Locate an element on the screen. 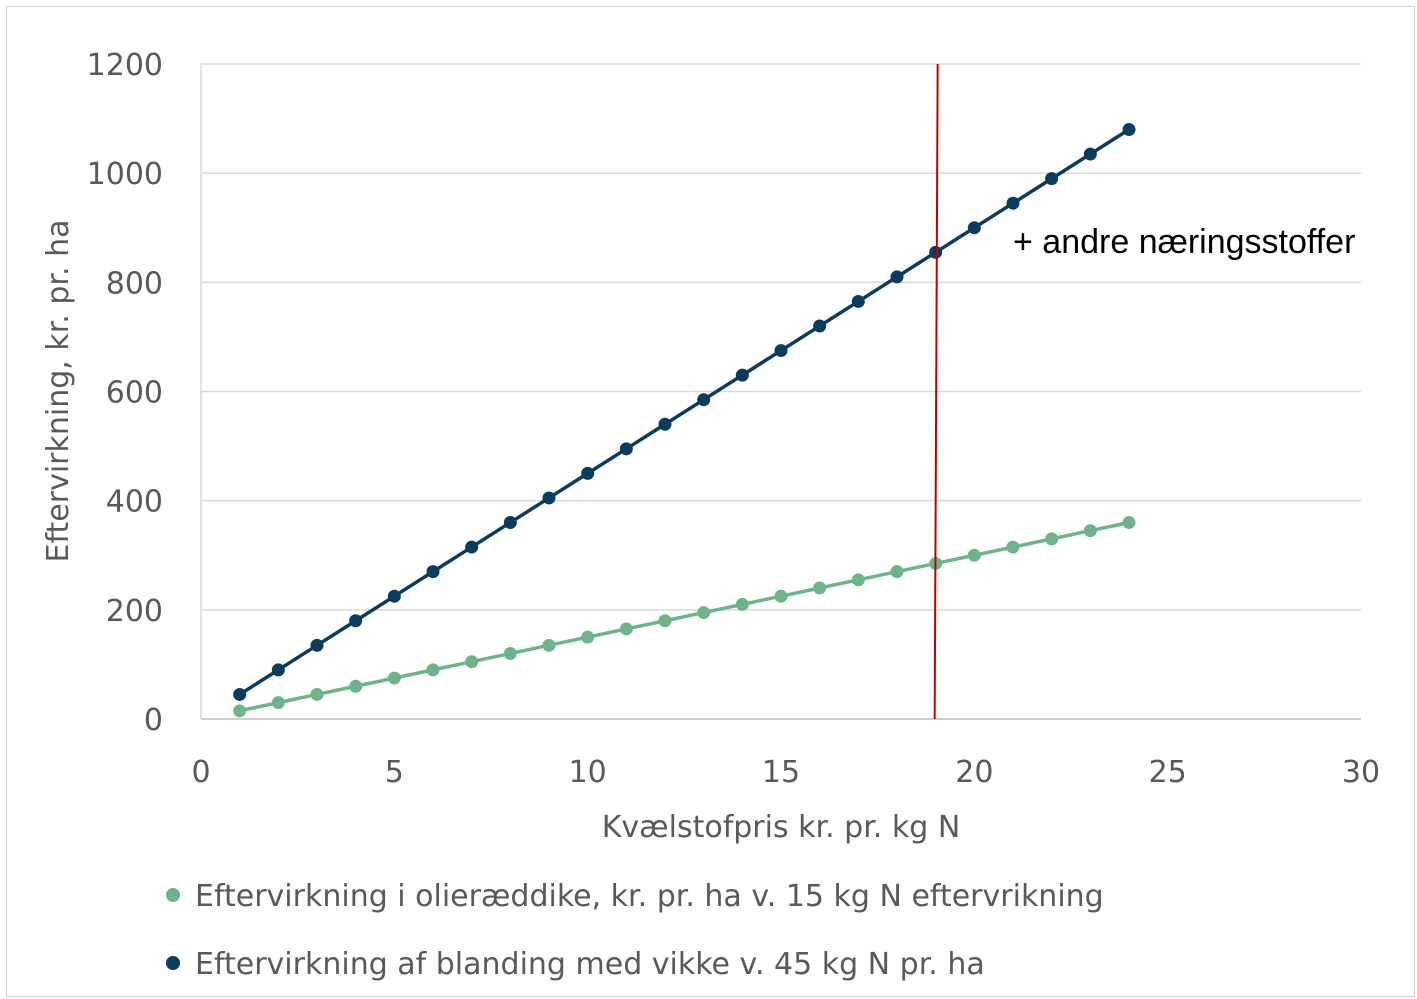 Image resolution: width=1417 pixels, height=999 pixels. reference-line is located at coordinates (936, 391).